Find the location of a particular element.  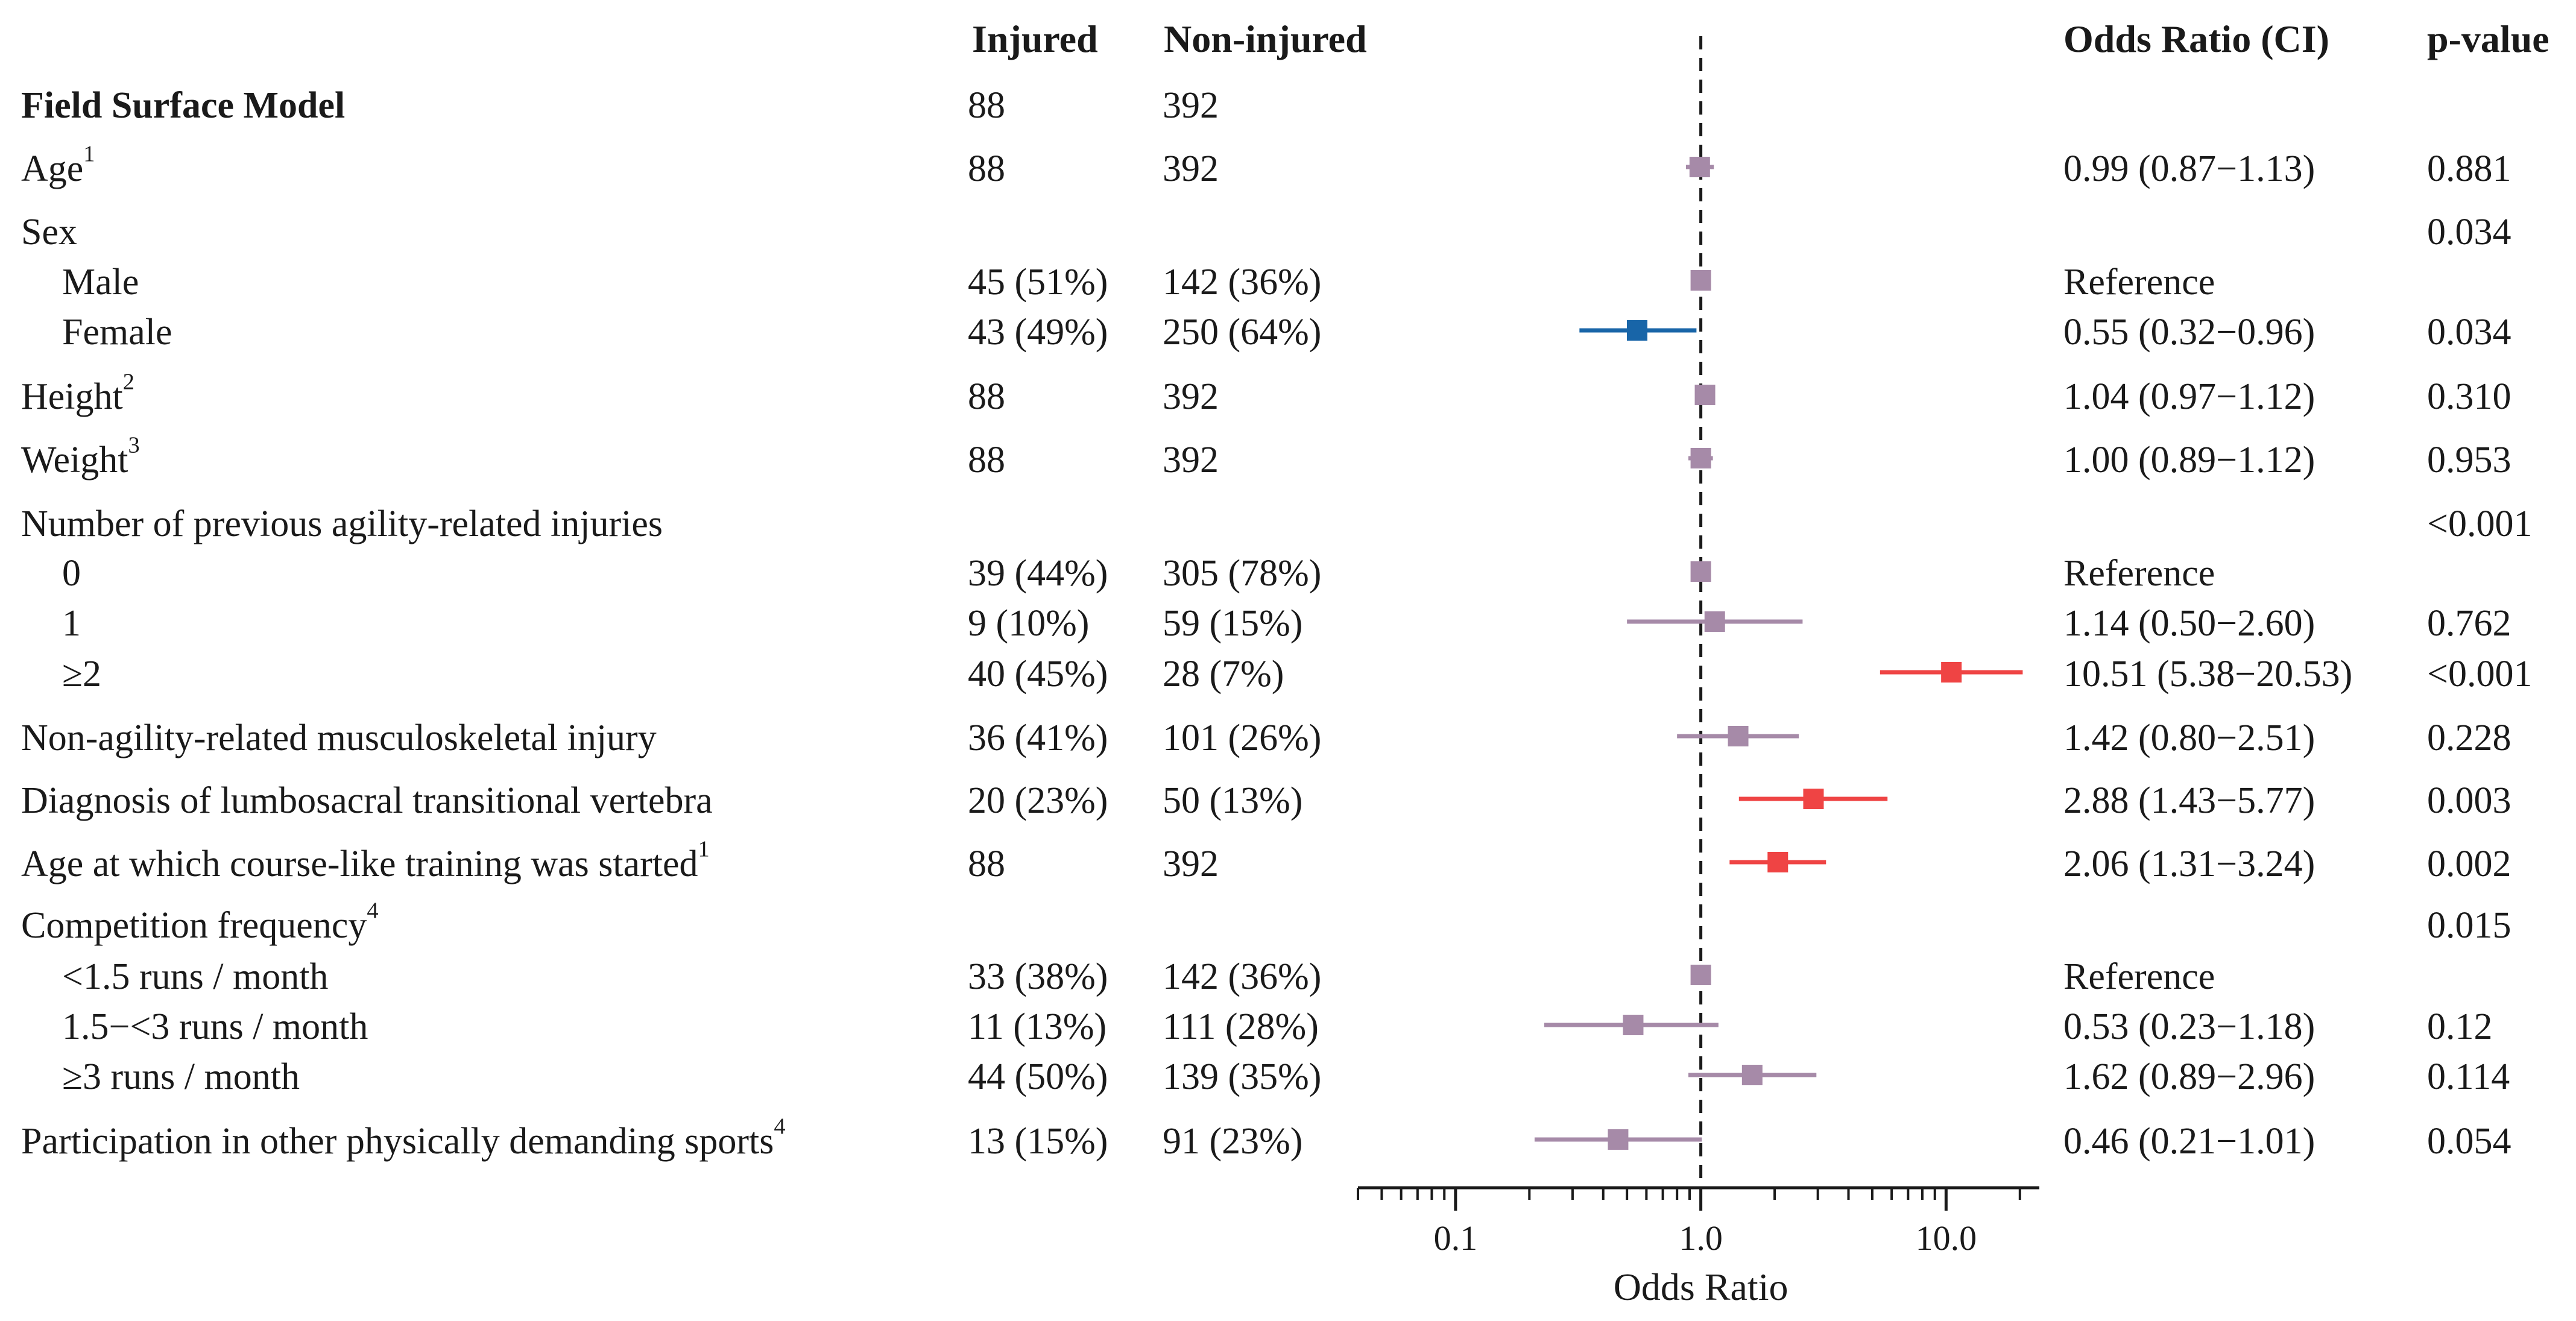

odds-ratio-ci: 2.88 (1.43−5.77) is located at coordinates (2189, 800).